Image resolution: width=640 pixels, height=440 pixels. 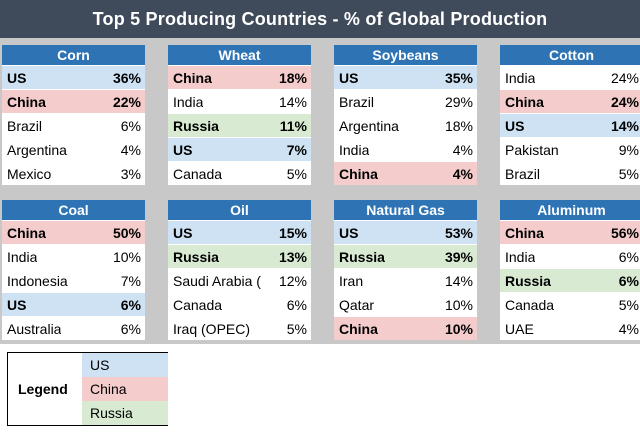 I want to click on table-row: China 24%, so click(x=570, y=101).